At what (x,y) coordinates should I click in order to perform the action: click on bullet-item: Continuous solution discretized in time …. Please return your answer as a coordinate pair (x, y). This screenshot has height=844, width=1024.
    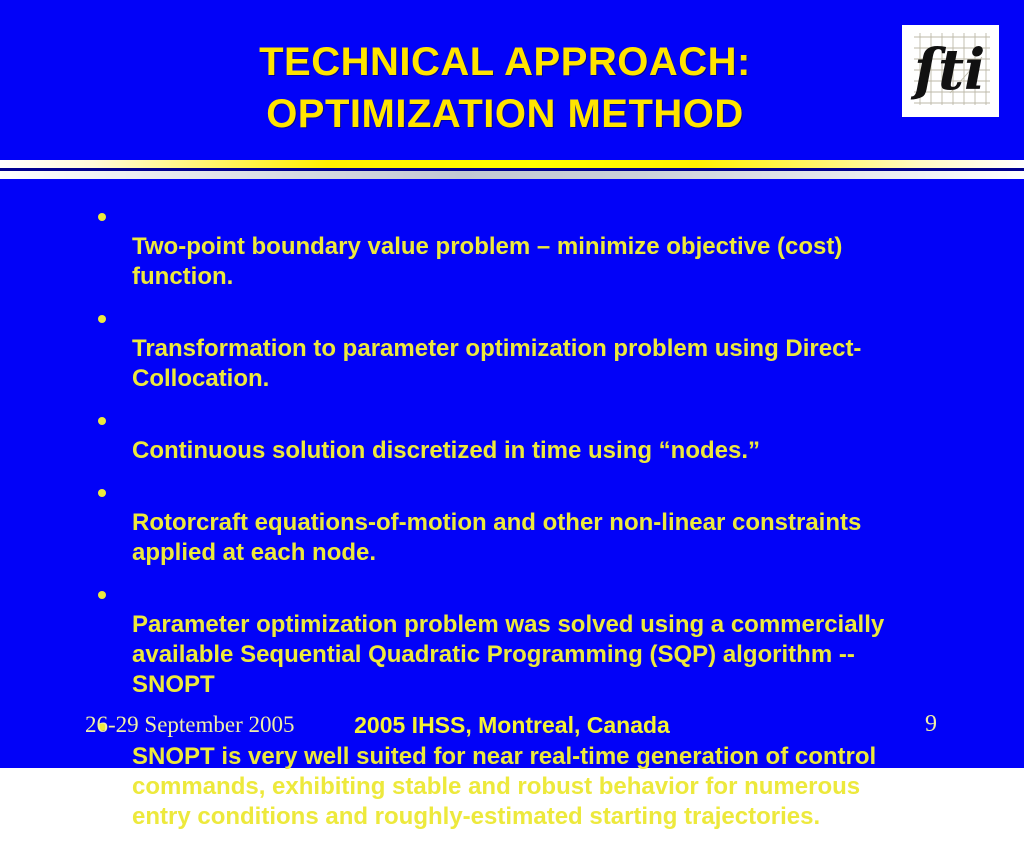
    Looking at the image, I should click on (540, 436).